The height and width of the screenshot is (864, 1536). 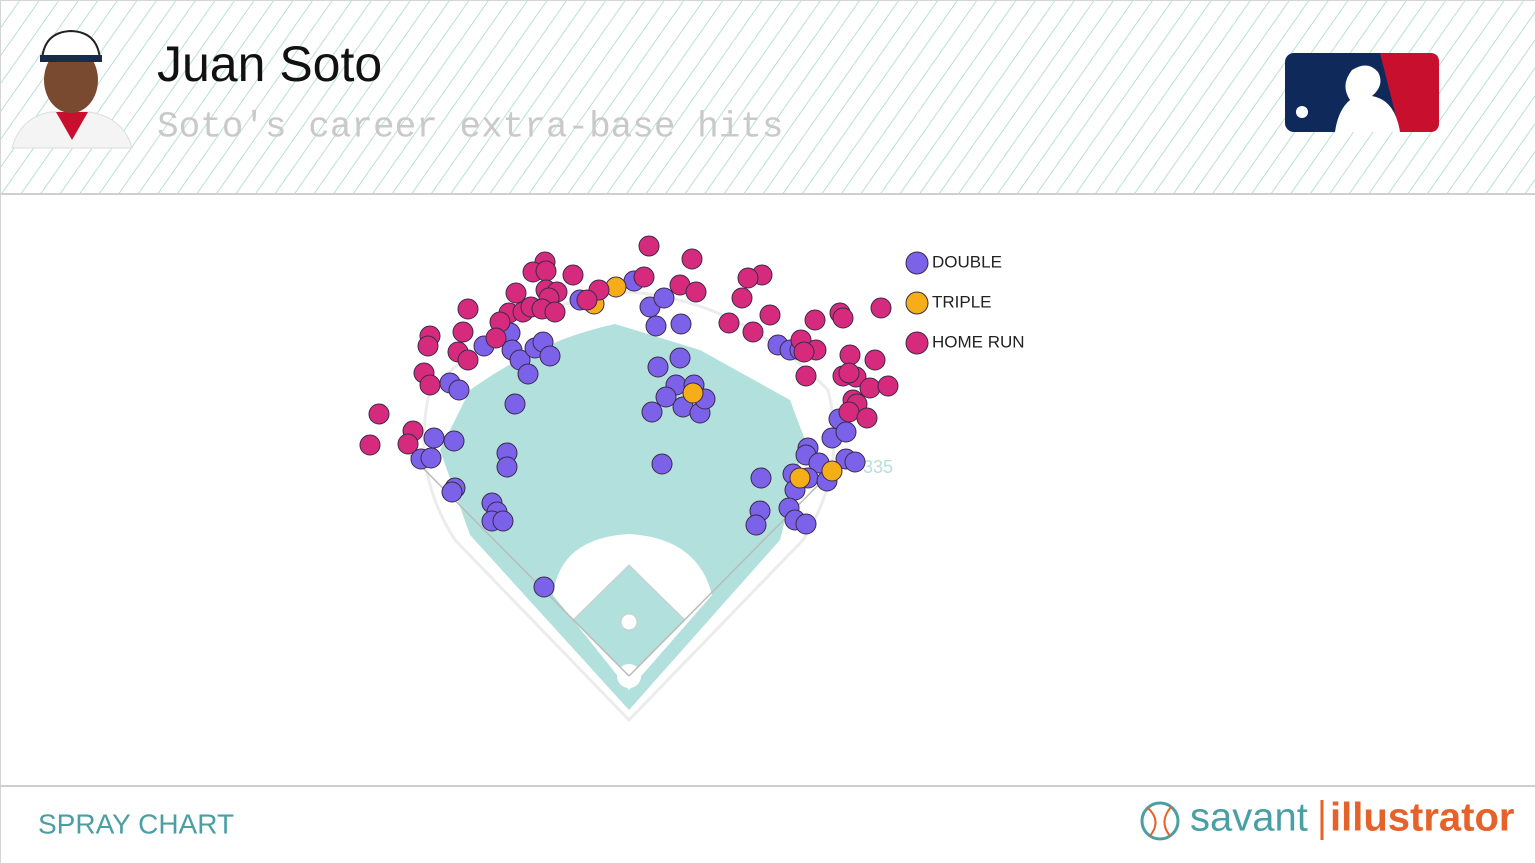 I want to click on brand-savant: savant, so click(x=1249, y=818).